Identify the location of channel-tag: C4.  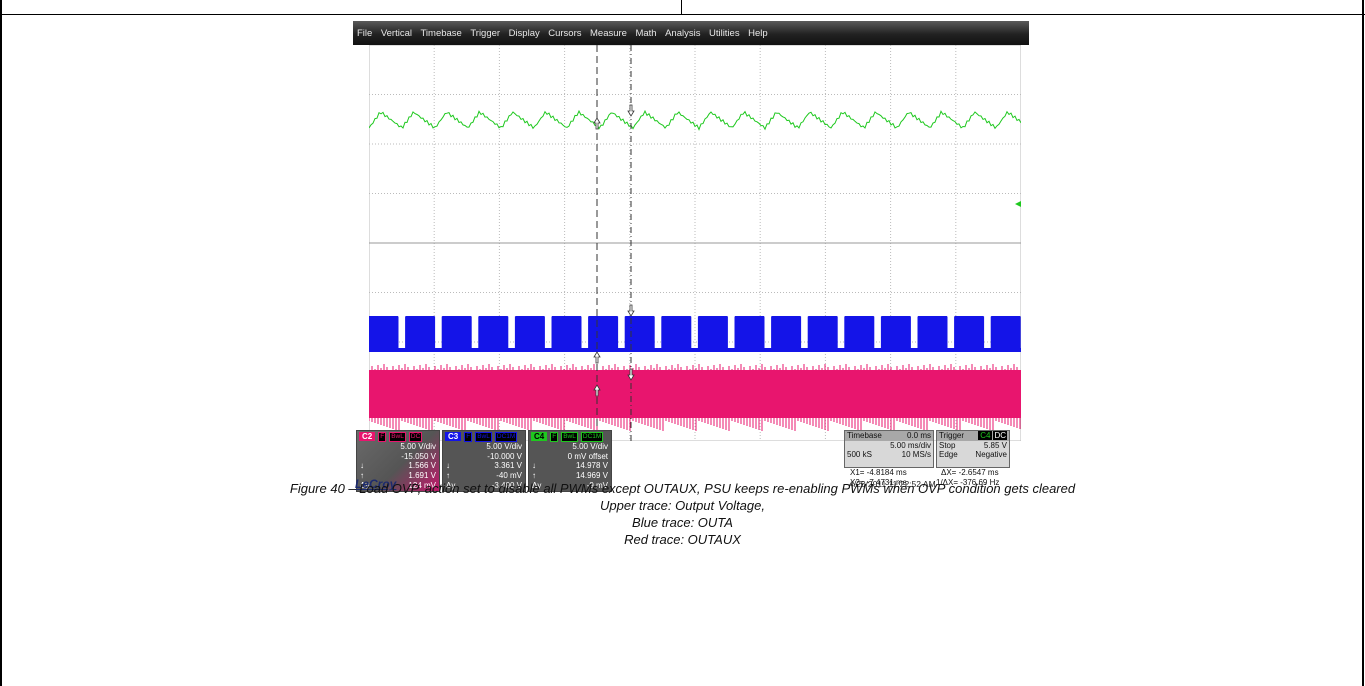
(539, 436).